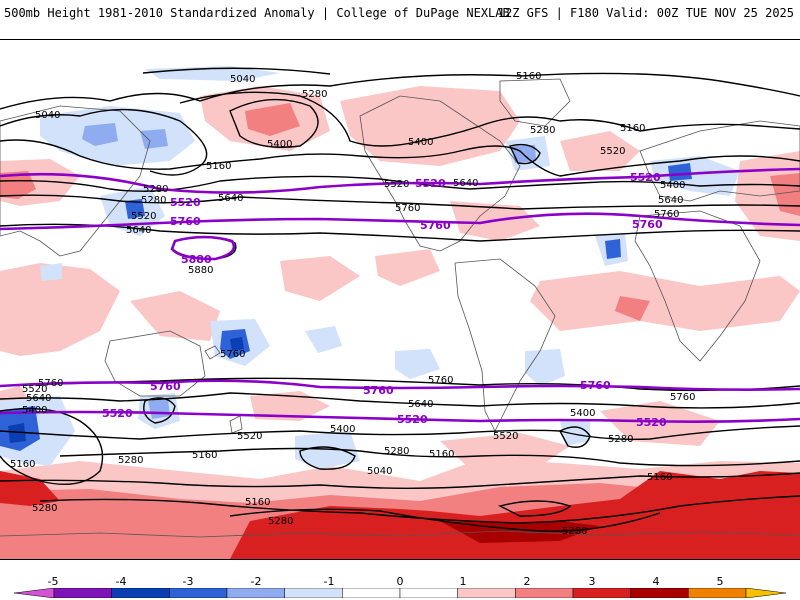 The width and height of the screenshot is (800, 600). I want to click on reference-label: 5880, so click(196, 259).